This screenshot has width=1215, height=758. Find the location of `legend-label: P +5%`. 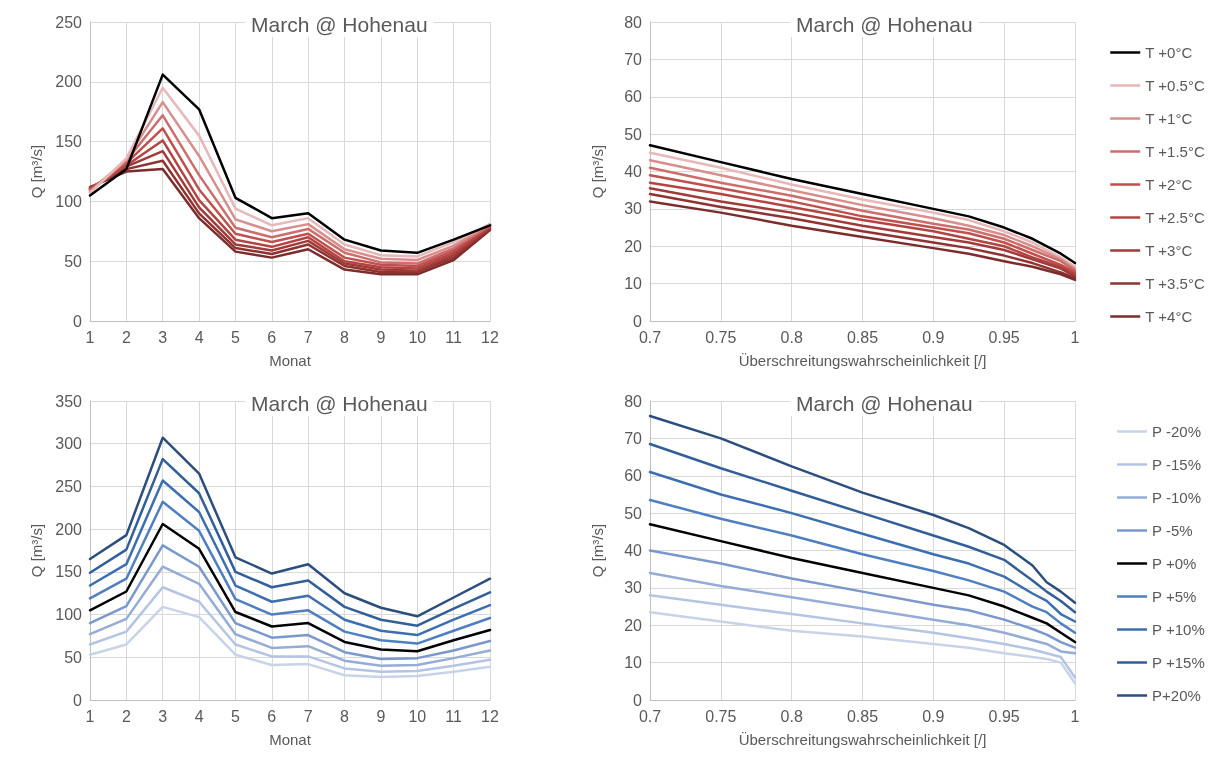

legend-label: P +5% is located at coordinates (1174, 596).